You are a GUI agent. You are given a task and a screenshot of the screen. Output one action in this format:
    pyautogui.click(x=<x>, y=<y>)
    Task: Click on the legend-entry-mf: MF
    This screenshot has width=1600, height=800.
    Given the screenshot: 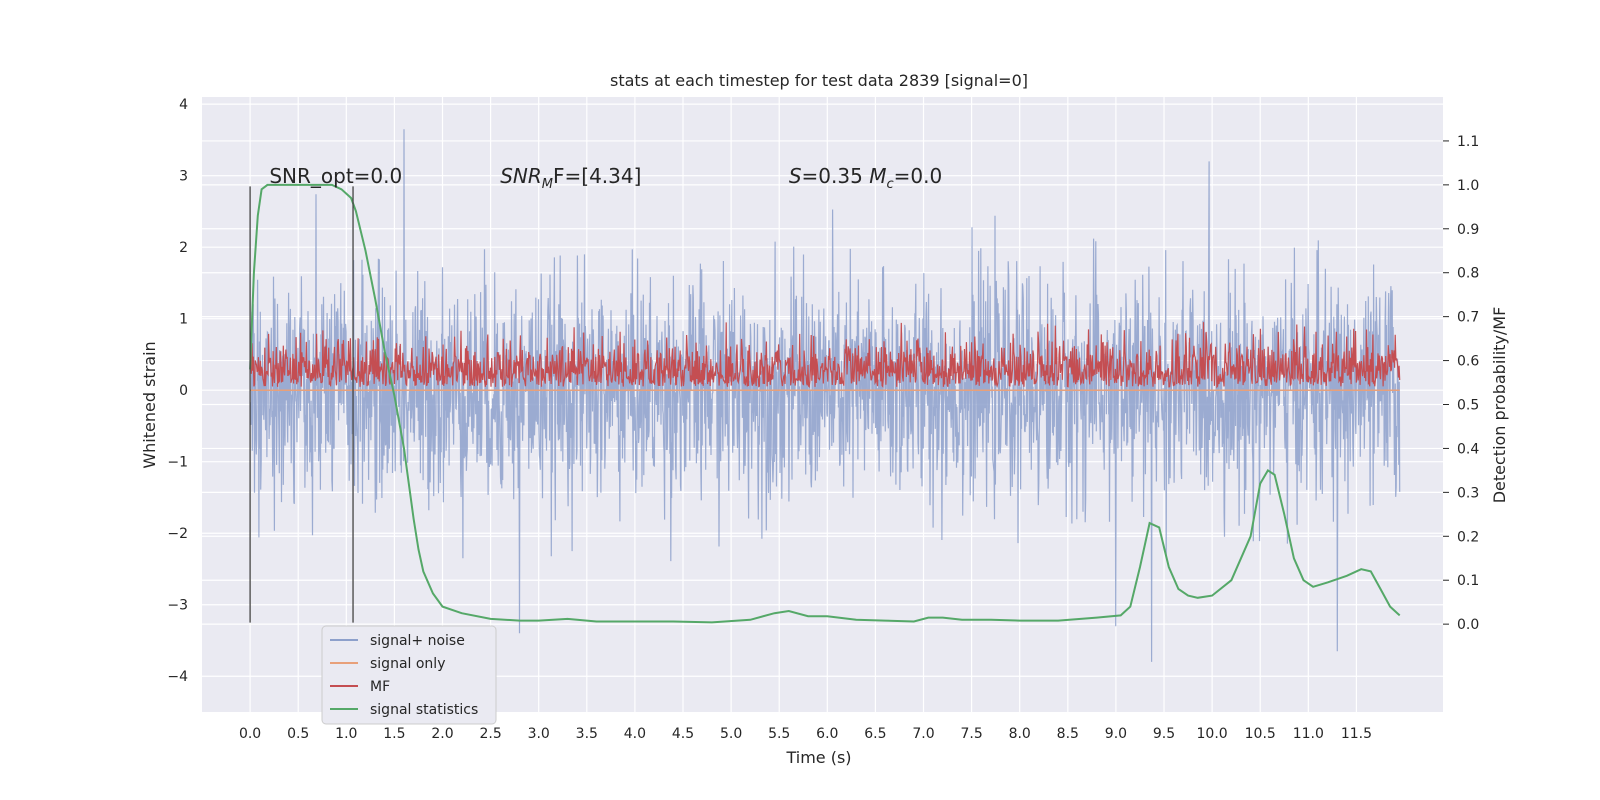 What is the action you would take?
    pyautogui.click(x=360, y=687)
    